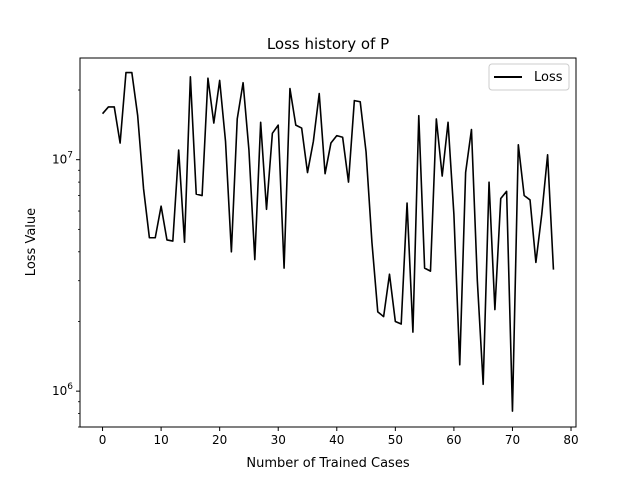  I want to click on y-tick-label: 10⁶, so click(62, 390).